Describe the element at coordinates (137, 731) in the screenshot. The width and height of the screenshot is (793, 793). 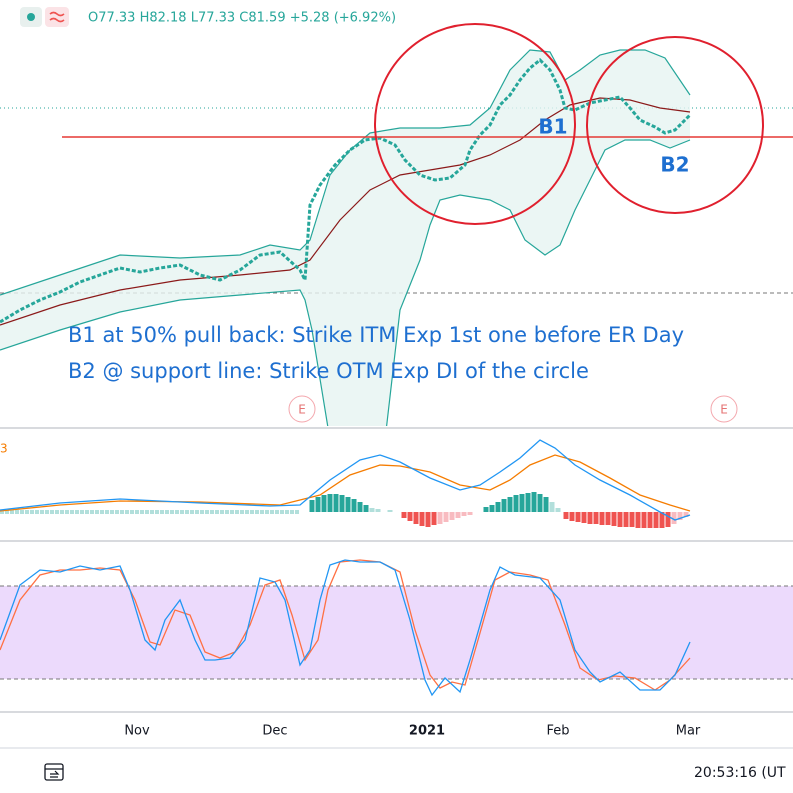
I see `x-tick-label: Nov` at that location.